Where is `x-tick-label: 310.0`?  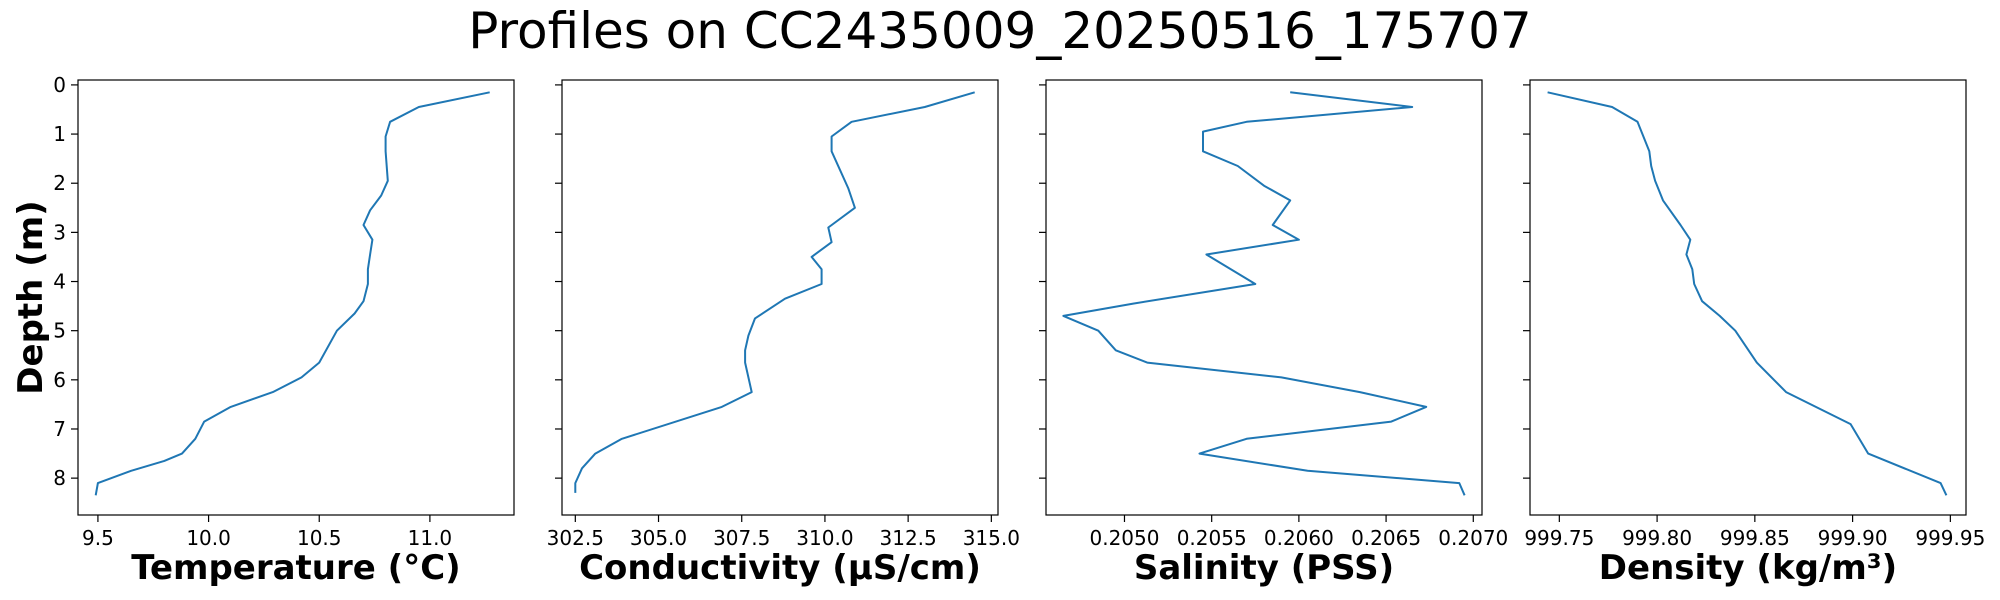 x-tick-label: 310.0 is located at coordinates (824, 538).